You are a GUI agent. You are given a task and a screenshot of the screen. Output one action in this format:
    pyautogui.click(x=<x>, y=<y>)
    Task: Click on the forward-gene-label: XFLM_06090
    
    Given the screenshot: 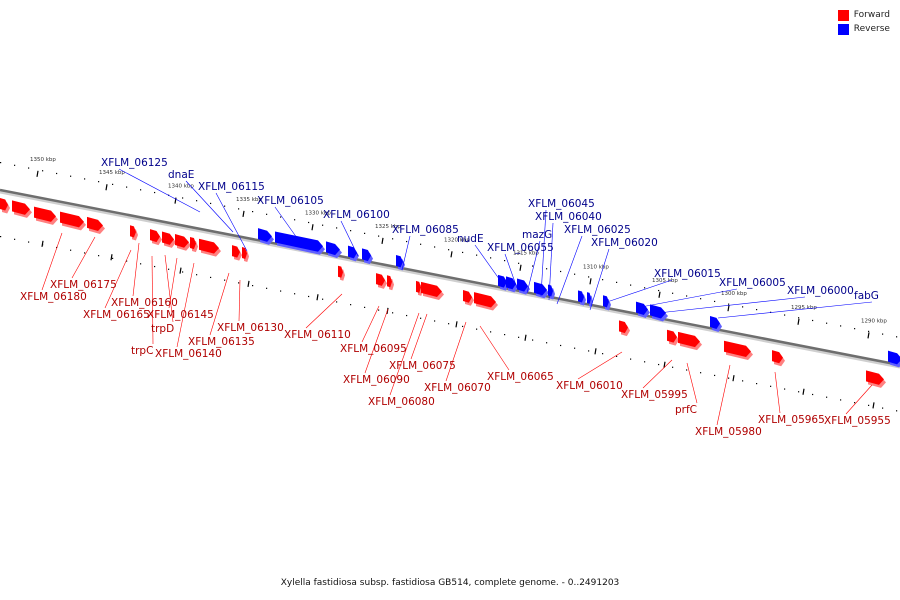 What is the action you would take?
    pyautogui.click(x=376, y=380)
    